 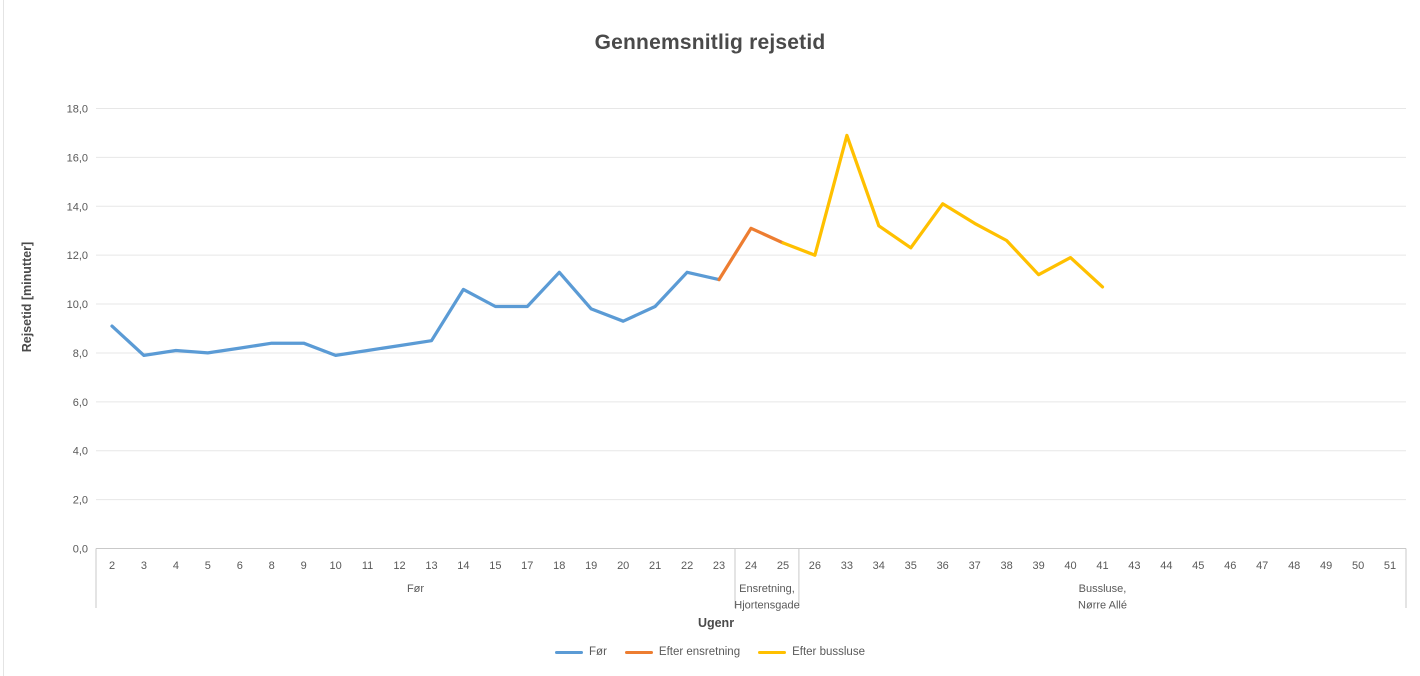 I want to click on x-tick-label: 13, so click(x=431, y=566).